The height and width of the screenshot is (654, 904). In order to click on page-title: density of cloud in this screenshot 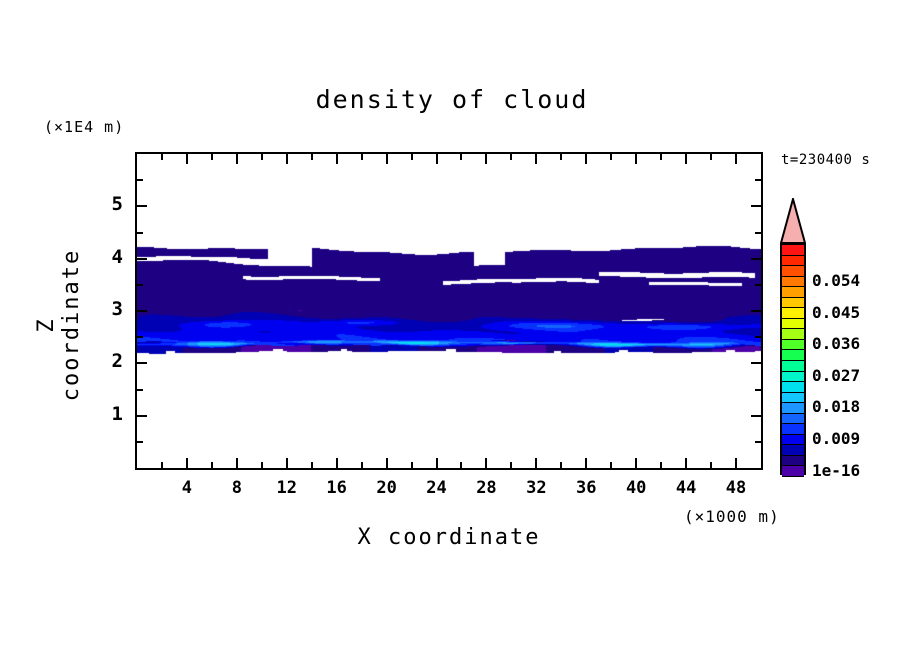, I will do `click(452, 99)`.